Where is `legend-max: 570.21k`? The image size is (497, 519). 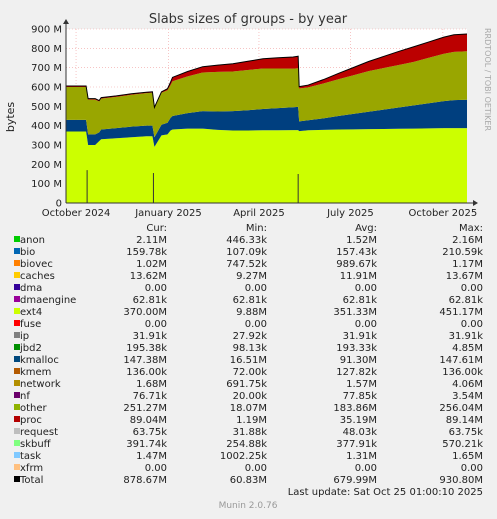
legend-max: 570.21k is located at coordinates (462, 444).